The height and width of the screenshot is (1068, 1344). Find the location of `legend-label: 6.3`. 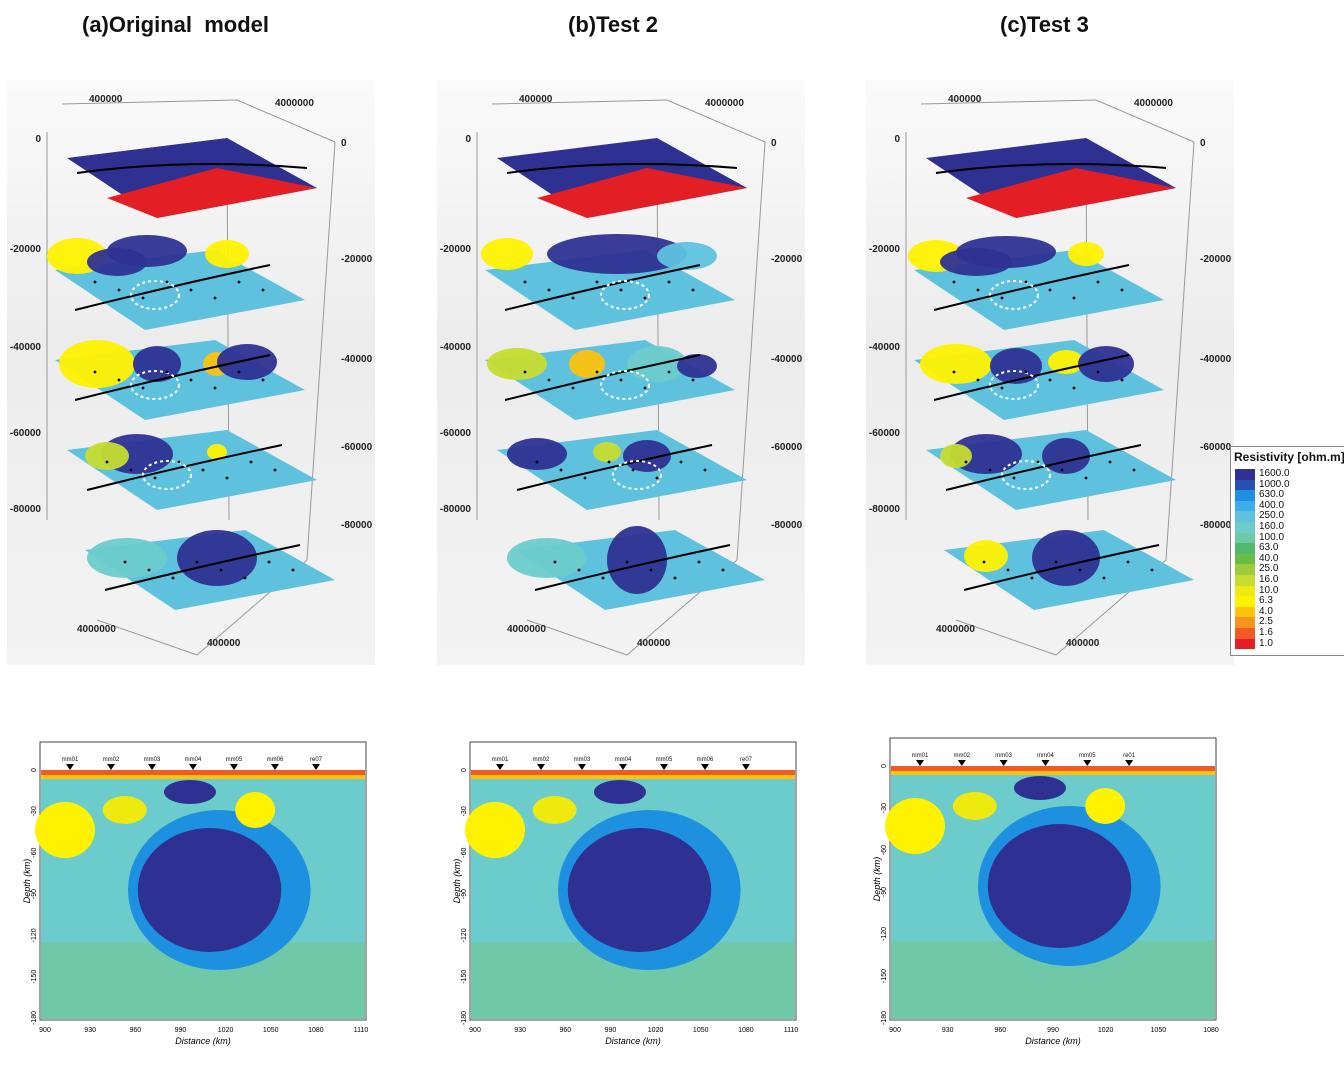

legend-label: 6.3 is located at coordinates (1266, 601).